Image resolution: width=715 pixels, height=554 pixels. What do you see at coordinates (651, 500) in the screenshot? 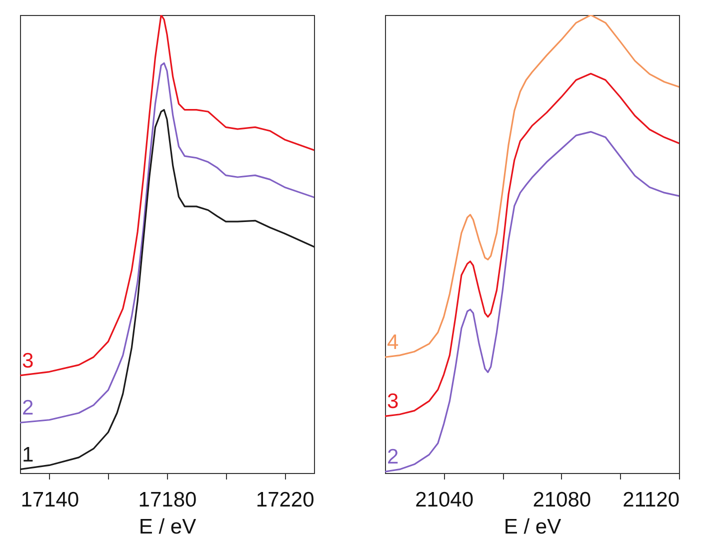
I see `x-tick-label: 21120` at bounding box center [651, 500].